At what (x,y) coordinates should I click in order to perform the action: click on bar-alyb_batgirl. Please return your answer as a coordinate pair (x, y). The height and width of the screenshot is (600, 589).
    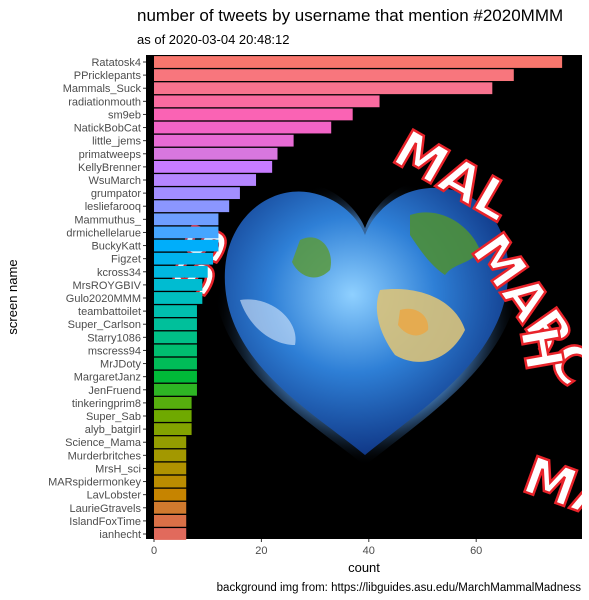
    Looking at the image, I should click on (173, 429).